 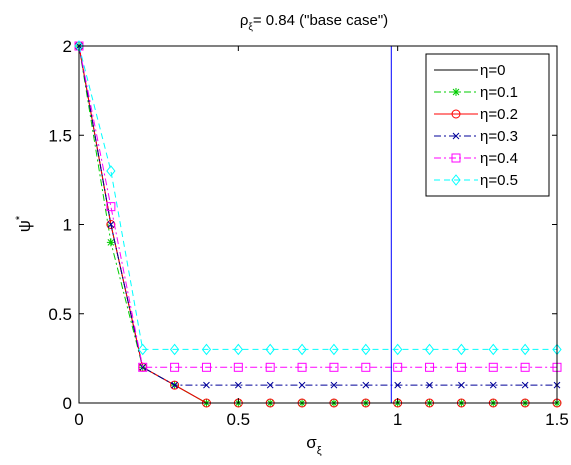 What do you see at coordinates (397, 419) in the screenshot?
I see `x-tick-label: 1` at bounding box center [397, 419].